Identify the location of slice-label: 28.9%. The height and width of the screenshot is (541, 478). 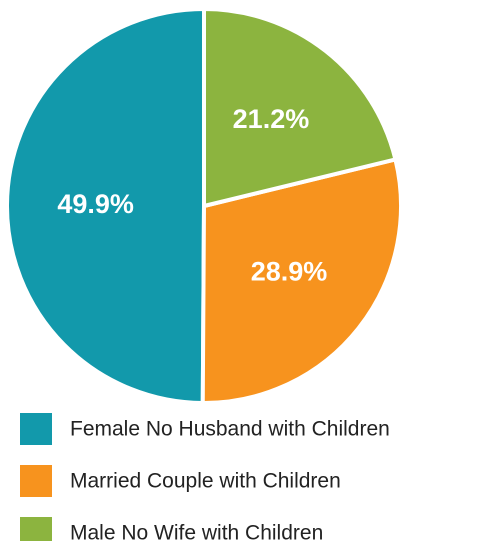
(289, 271).